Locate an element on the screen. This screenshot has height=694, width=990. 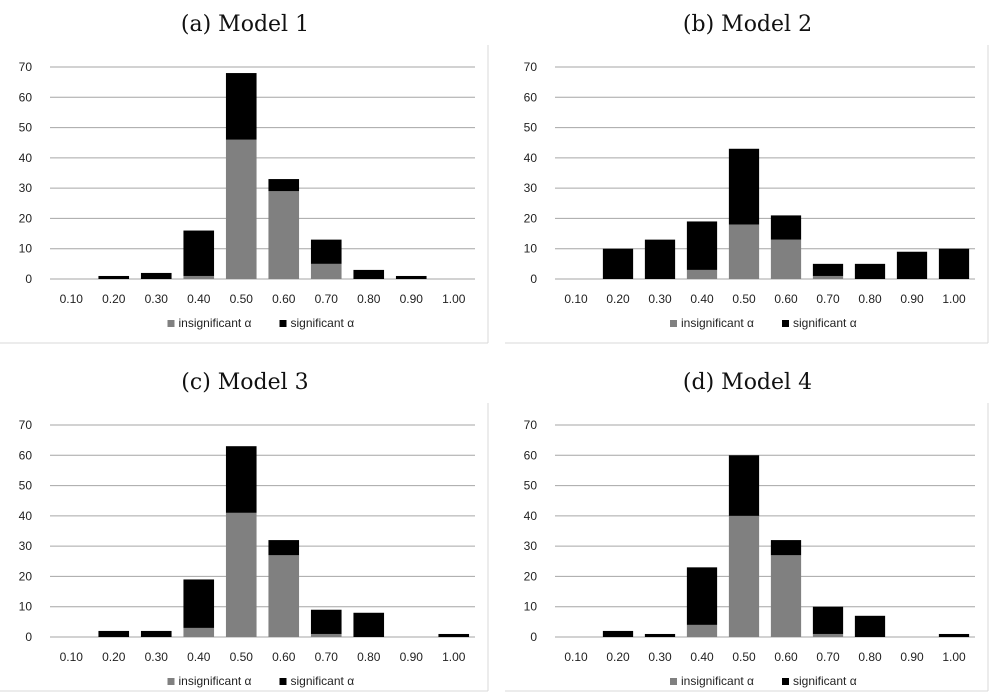
chart-title: (c) Model 3 is located at coordinates (245, 382).